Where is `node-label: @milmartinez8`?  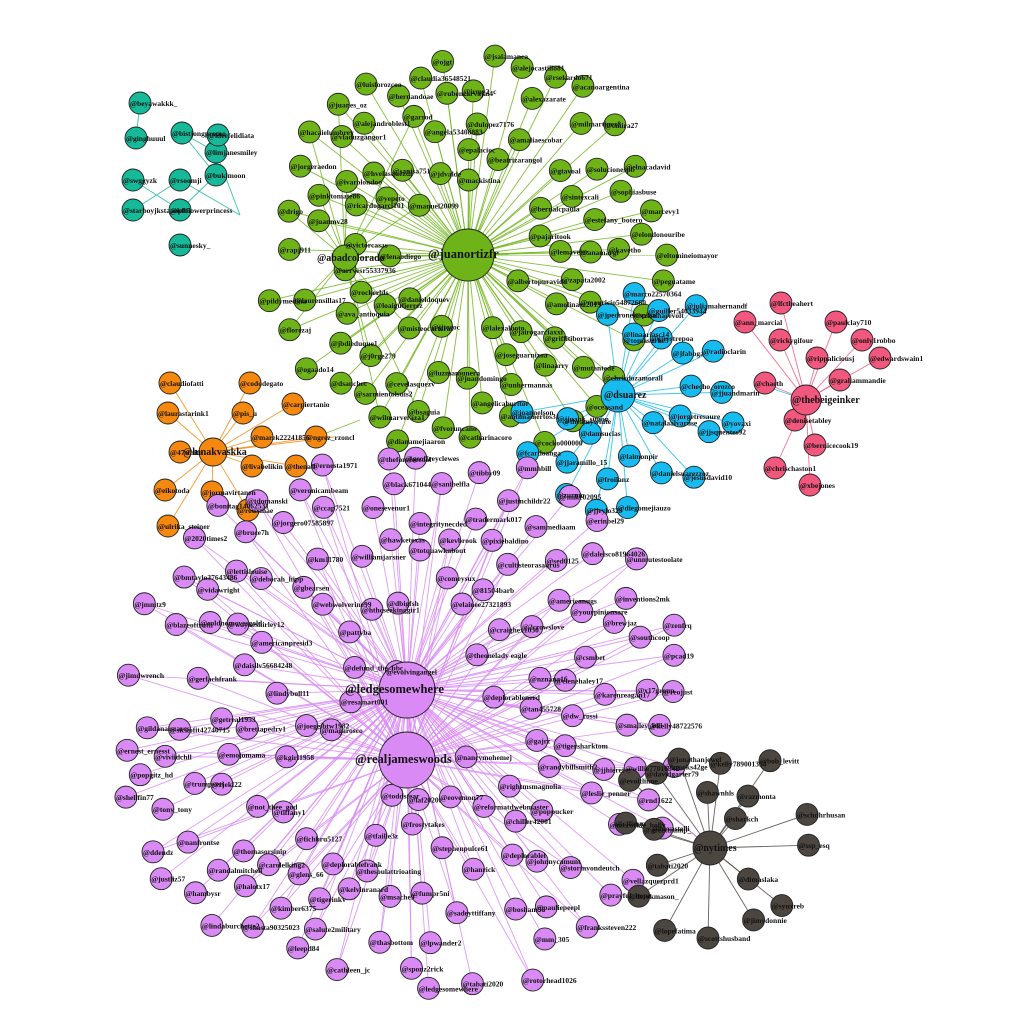 node-label: @milmartinez8 is located at coordinates (596, 123).